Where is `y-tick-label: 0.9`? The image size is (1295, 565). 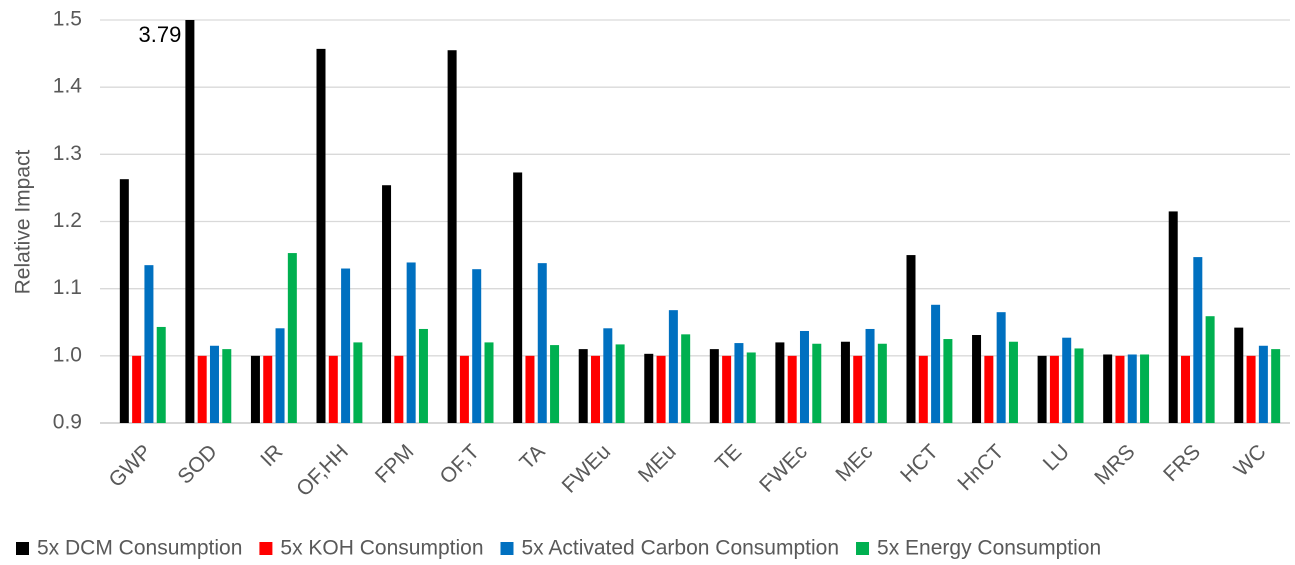
y-tick-label: 0.9 is located at coordinates (67, 422).